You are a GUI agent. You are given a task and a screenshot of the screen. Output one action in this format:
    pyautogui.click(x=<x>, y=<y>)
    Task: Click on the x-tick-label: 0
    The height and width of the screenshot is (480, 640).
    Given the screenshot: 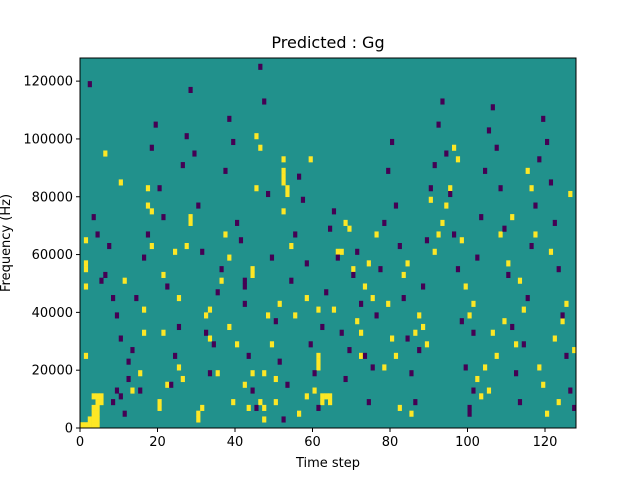 What is the action you would take?
    pyautogui.click(x=80, y=442)
    